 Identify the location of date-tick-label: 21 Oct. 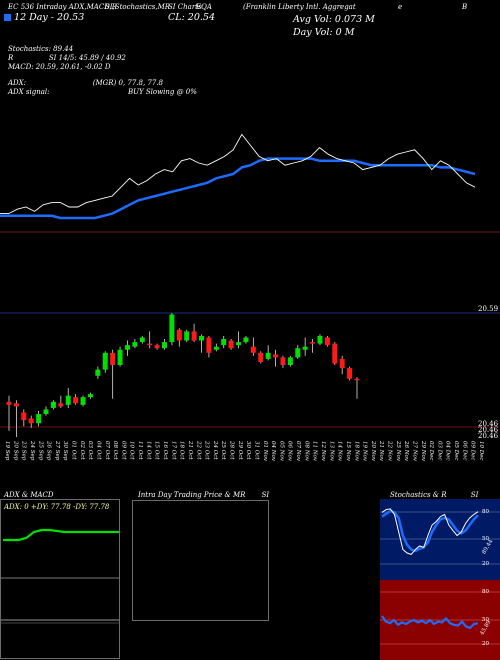
(190, 450).